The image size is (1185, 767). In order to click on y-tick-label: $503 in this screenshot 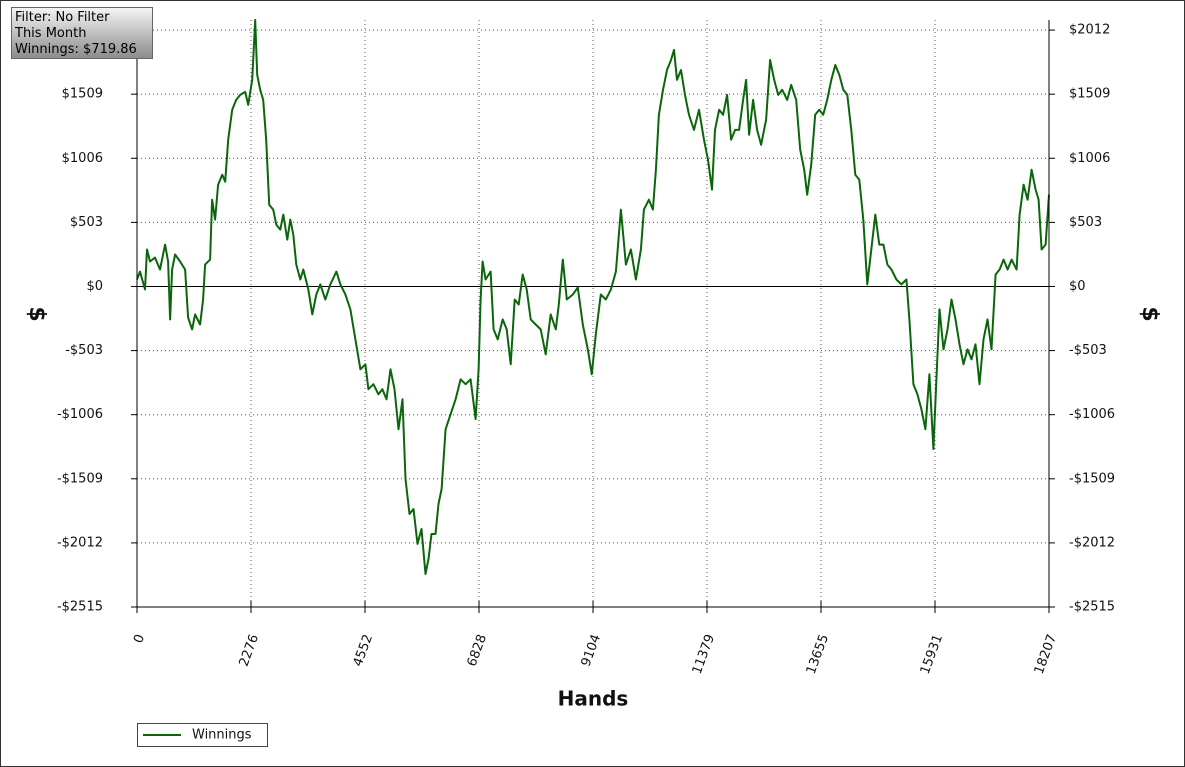, I will do `click(86, 222)`.